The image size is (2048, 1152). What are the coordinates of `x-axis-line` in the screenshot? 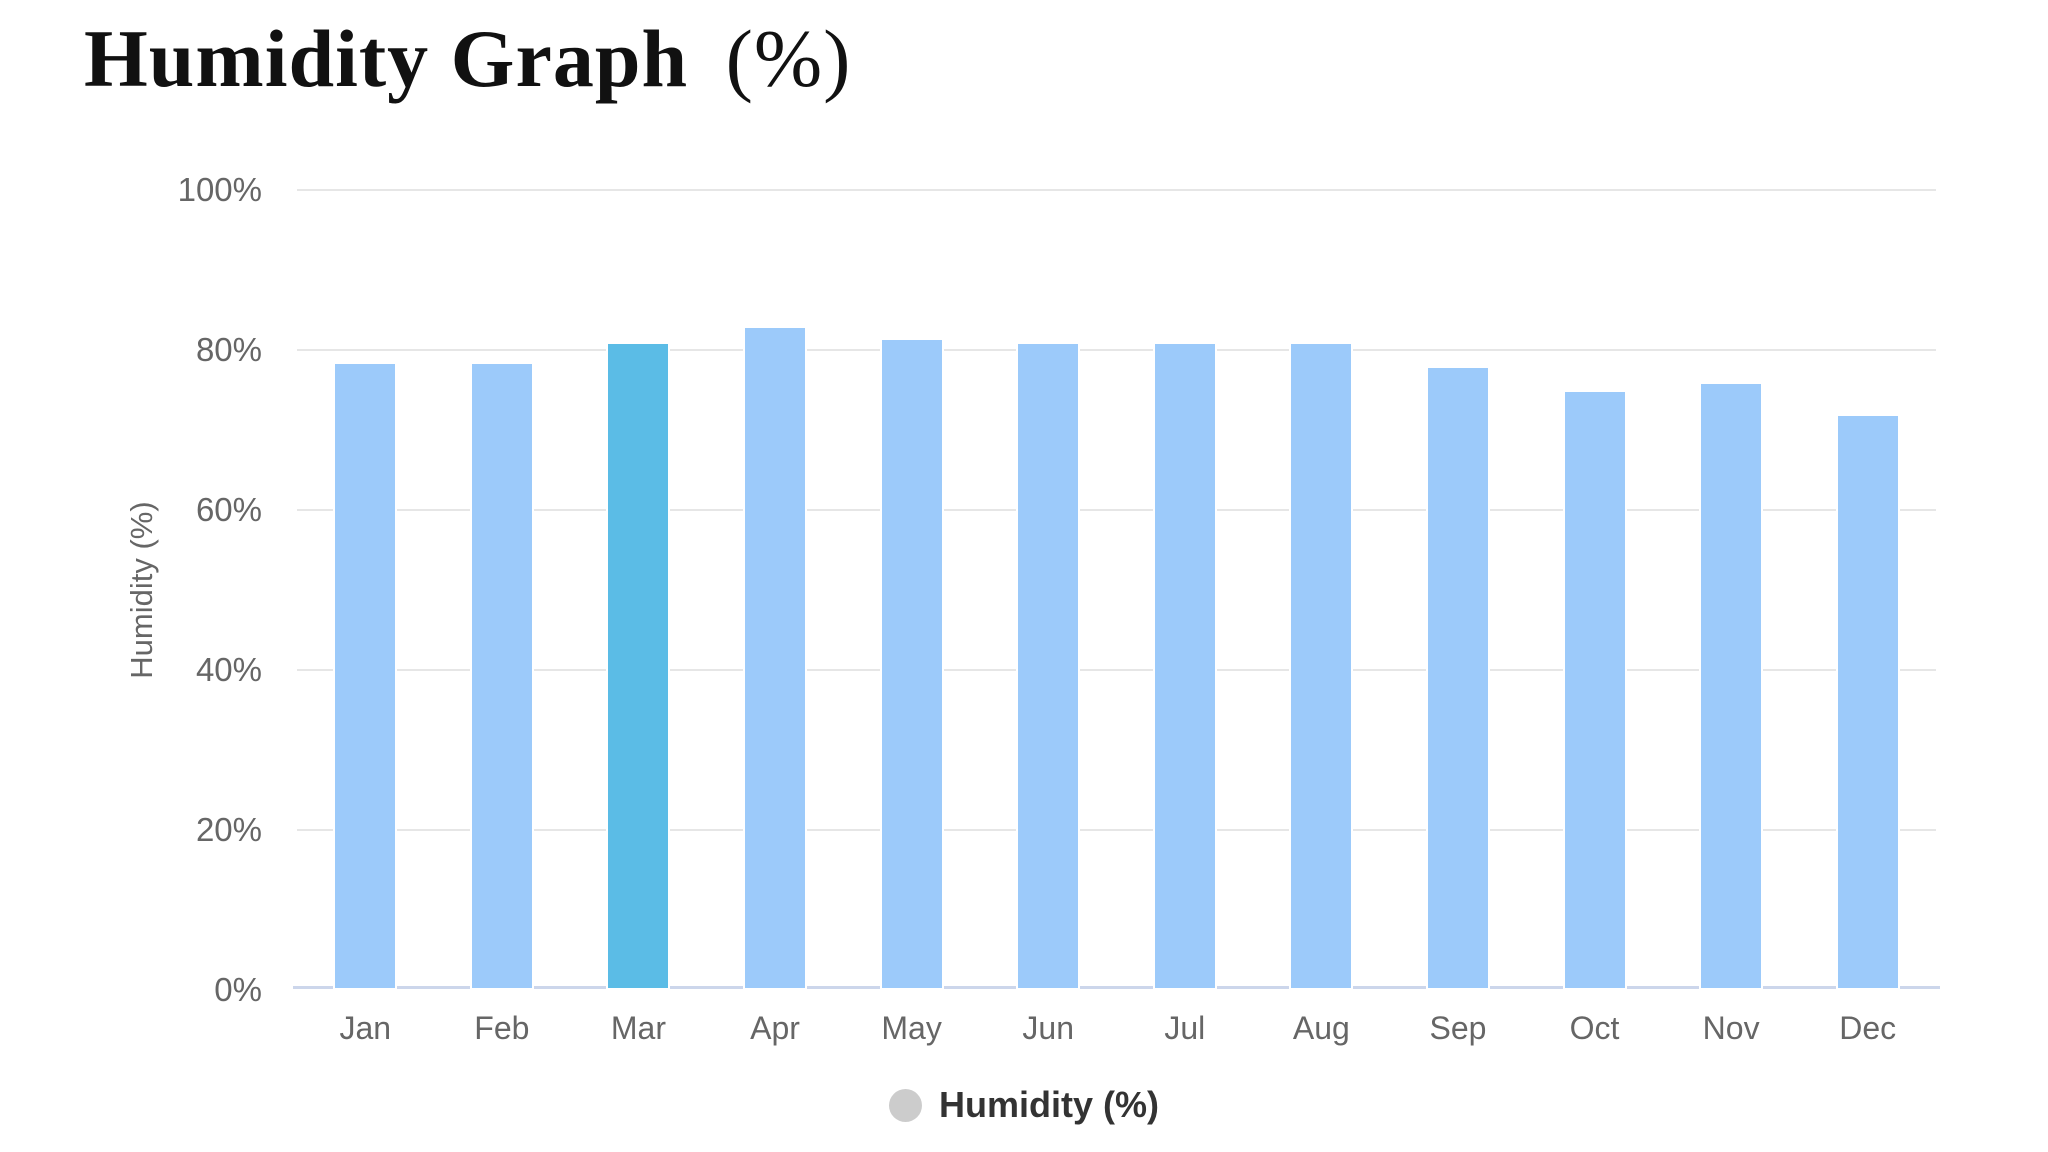 It's located at (1116, 987).